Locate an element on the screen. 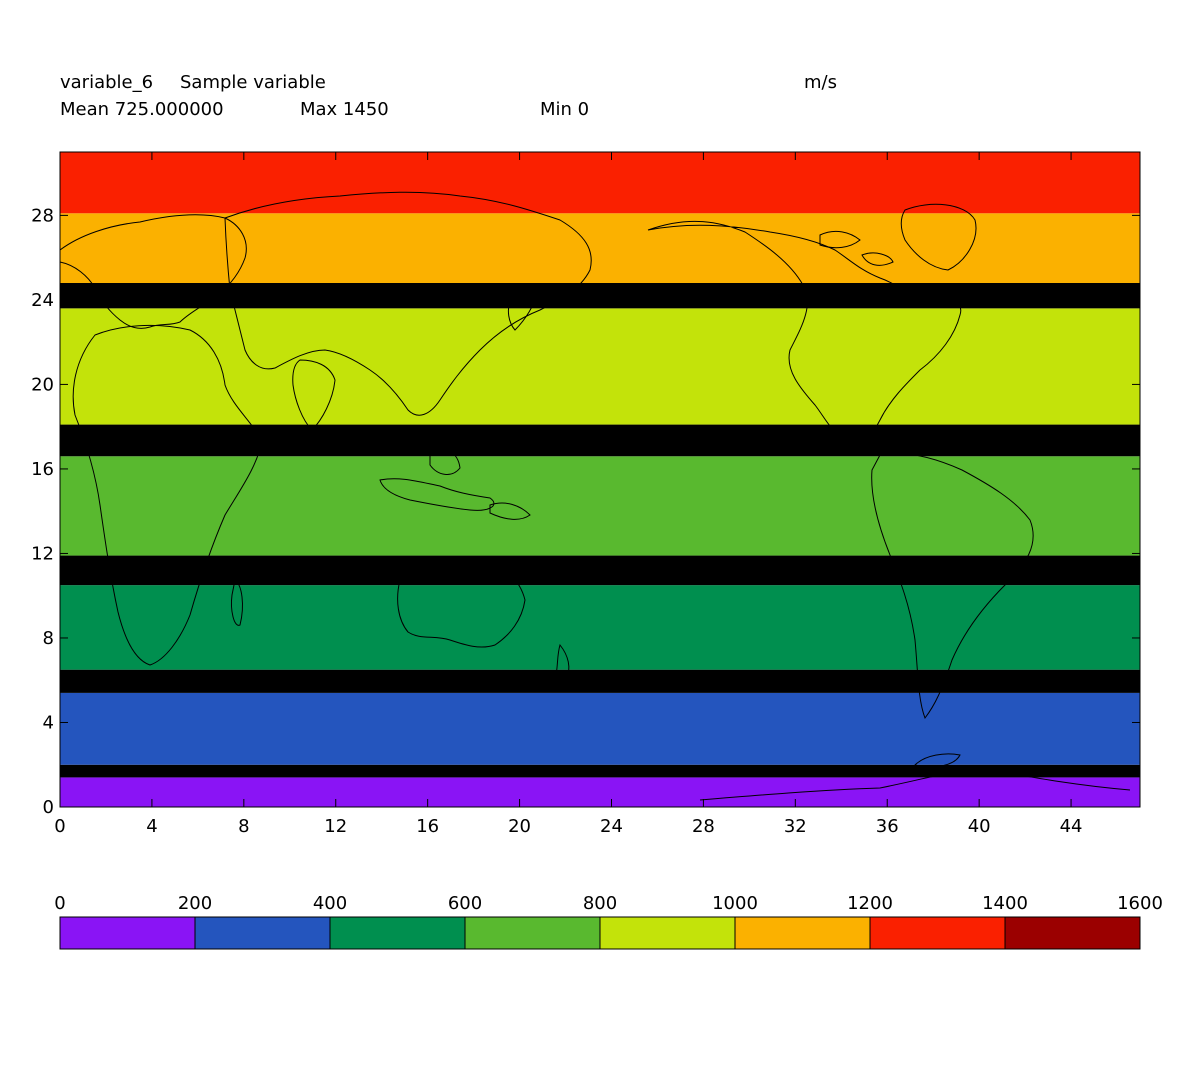  min-label: Min 0 is located at coordinates (565, 109).